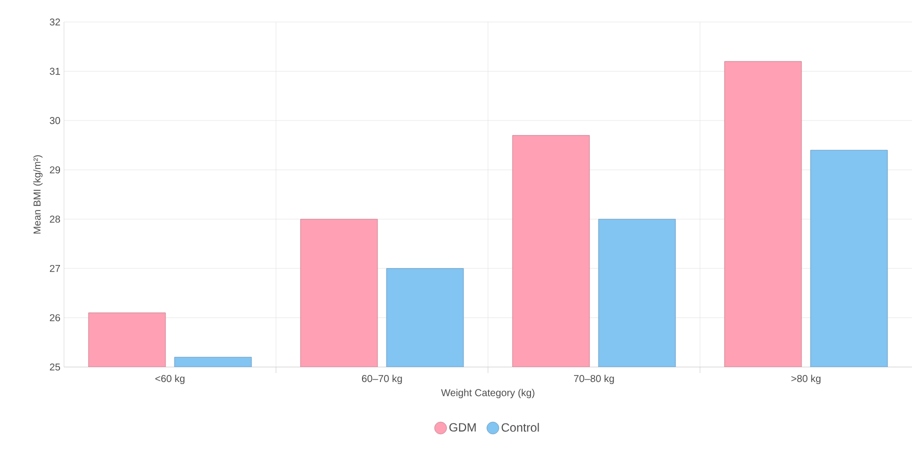 Image resolution: width=916 pixels, height=451 pixels. What do you see at coordinates (55, 71) in the screenshot?
I see `y-tick-label: 31` at bounding box center [55, 71].